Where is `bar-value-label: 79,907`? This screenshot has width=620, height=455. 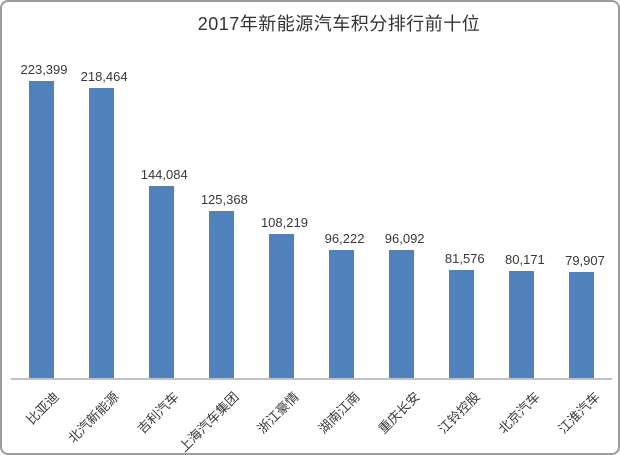 bar-value-label: 79,907 is located at coordinates (585, 260).